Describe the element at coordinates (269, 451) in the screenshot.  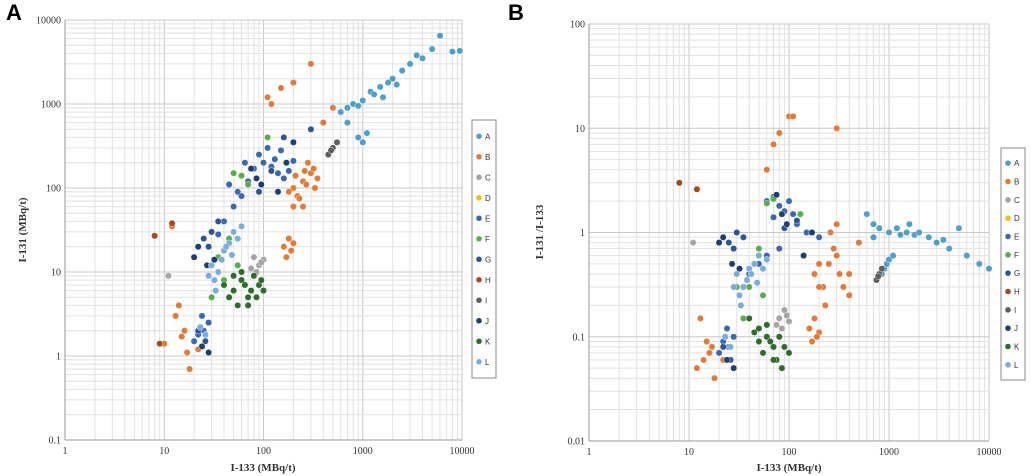
I see `x-tick-labels-a: 1 10 100 1000 10000` at that location.